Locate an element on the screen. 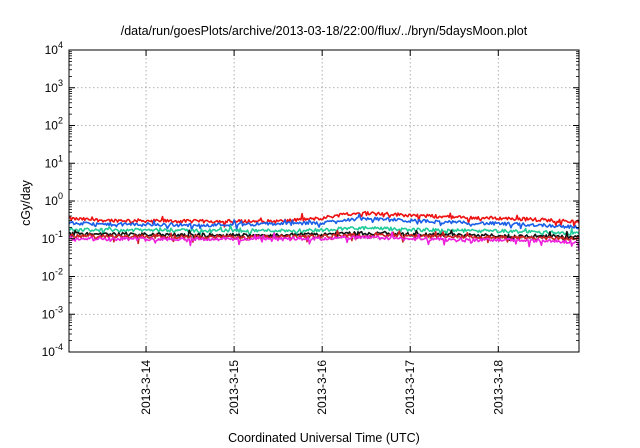  y-tick-label: 10⁻³ is located at coordinates (52, 312).